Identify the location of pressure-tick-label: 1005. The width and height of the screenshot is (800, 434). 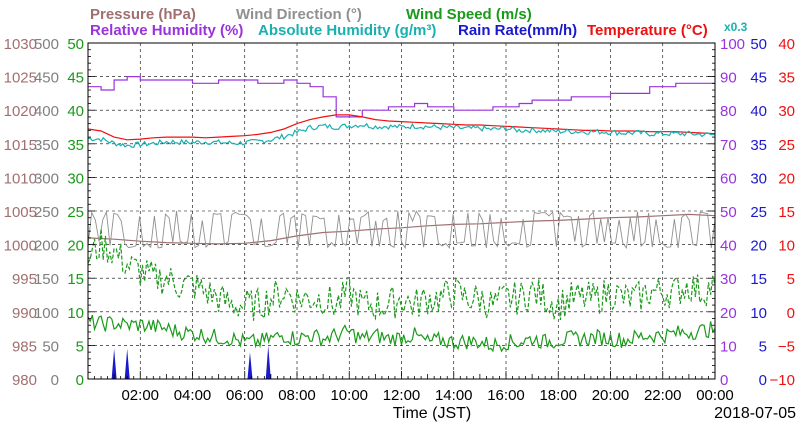
(20, 212).